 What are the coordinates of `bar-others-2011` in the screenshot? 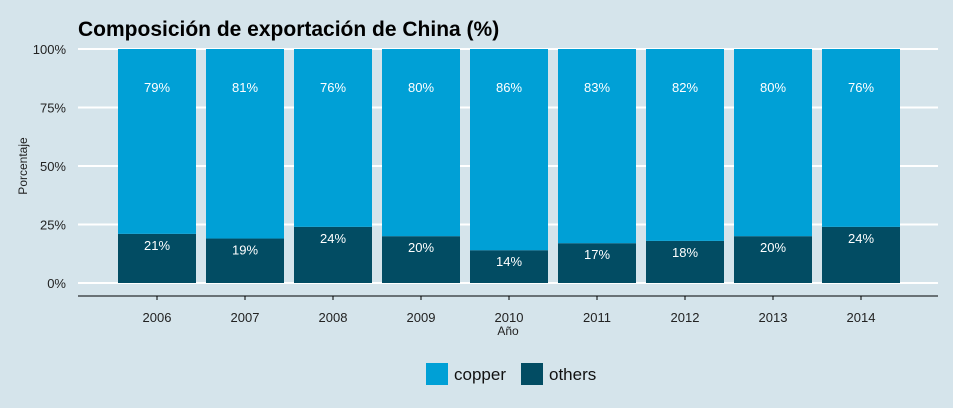 It's located at (597, 263).